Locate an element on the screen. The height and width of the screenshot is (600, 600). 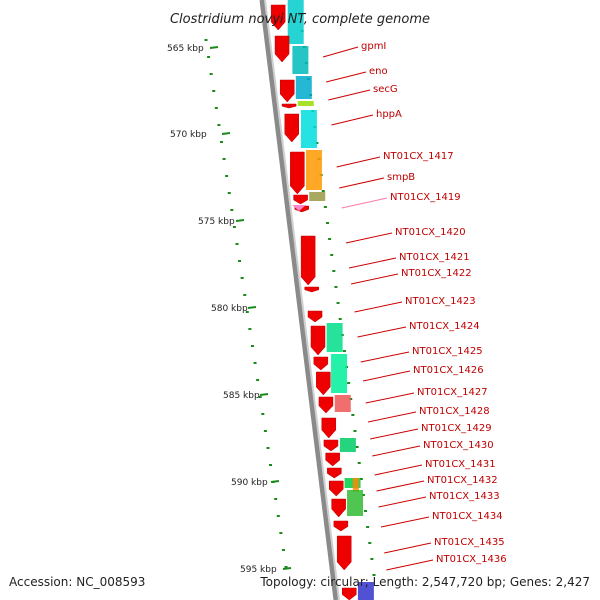
kbp-tick-label: 575 kbp is located at coordinates (216, 222).